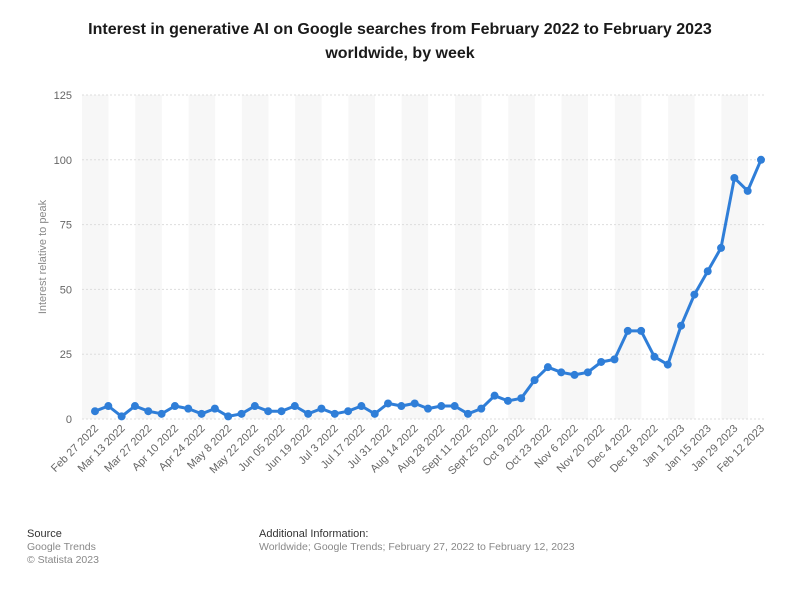 The height and width of the screenshot is (594, 800). Describe the element at coordinates (43, 256) in the screenshot. I see `y-axis-title: Interest relative to peak` at that location.